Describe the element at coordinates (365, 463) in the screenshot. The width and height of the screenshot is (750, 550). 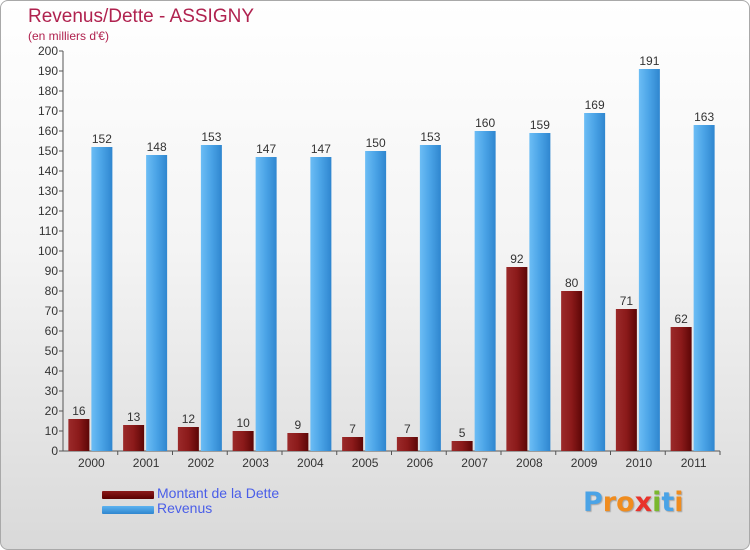
I see `x-tick-label: 2005` at that location.